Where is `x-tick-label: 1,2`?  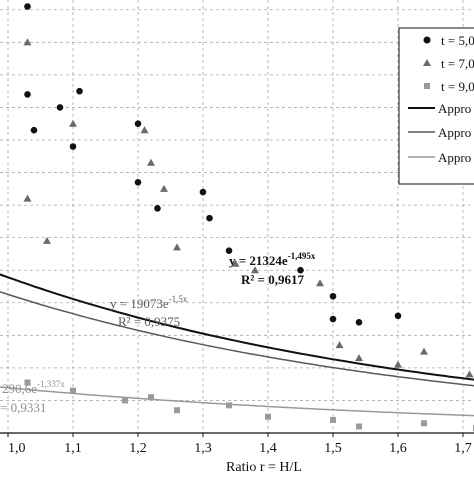
x-tick-label: 1,2 is located at coordinates (138, 448).